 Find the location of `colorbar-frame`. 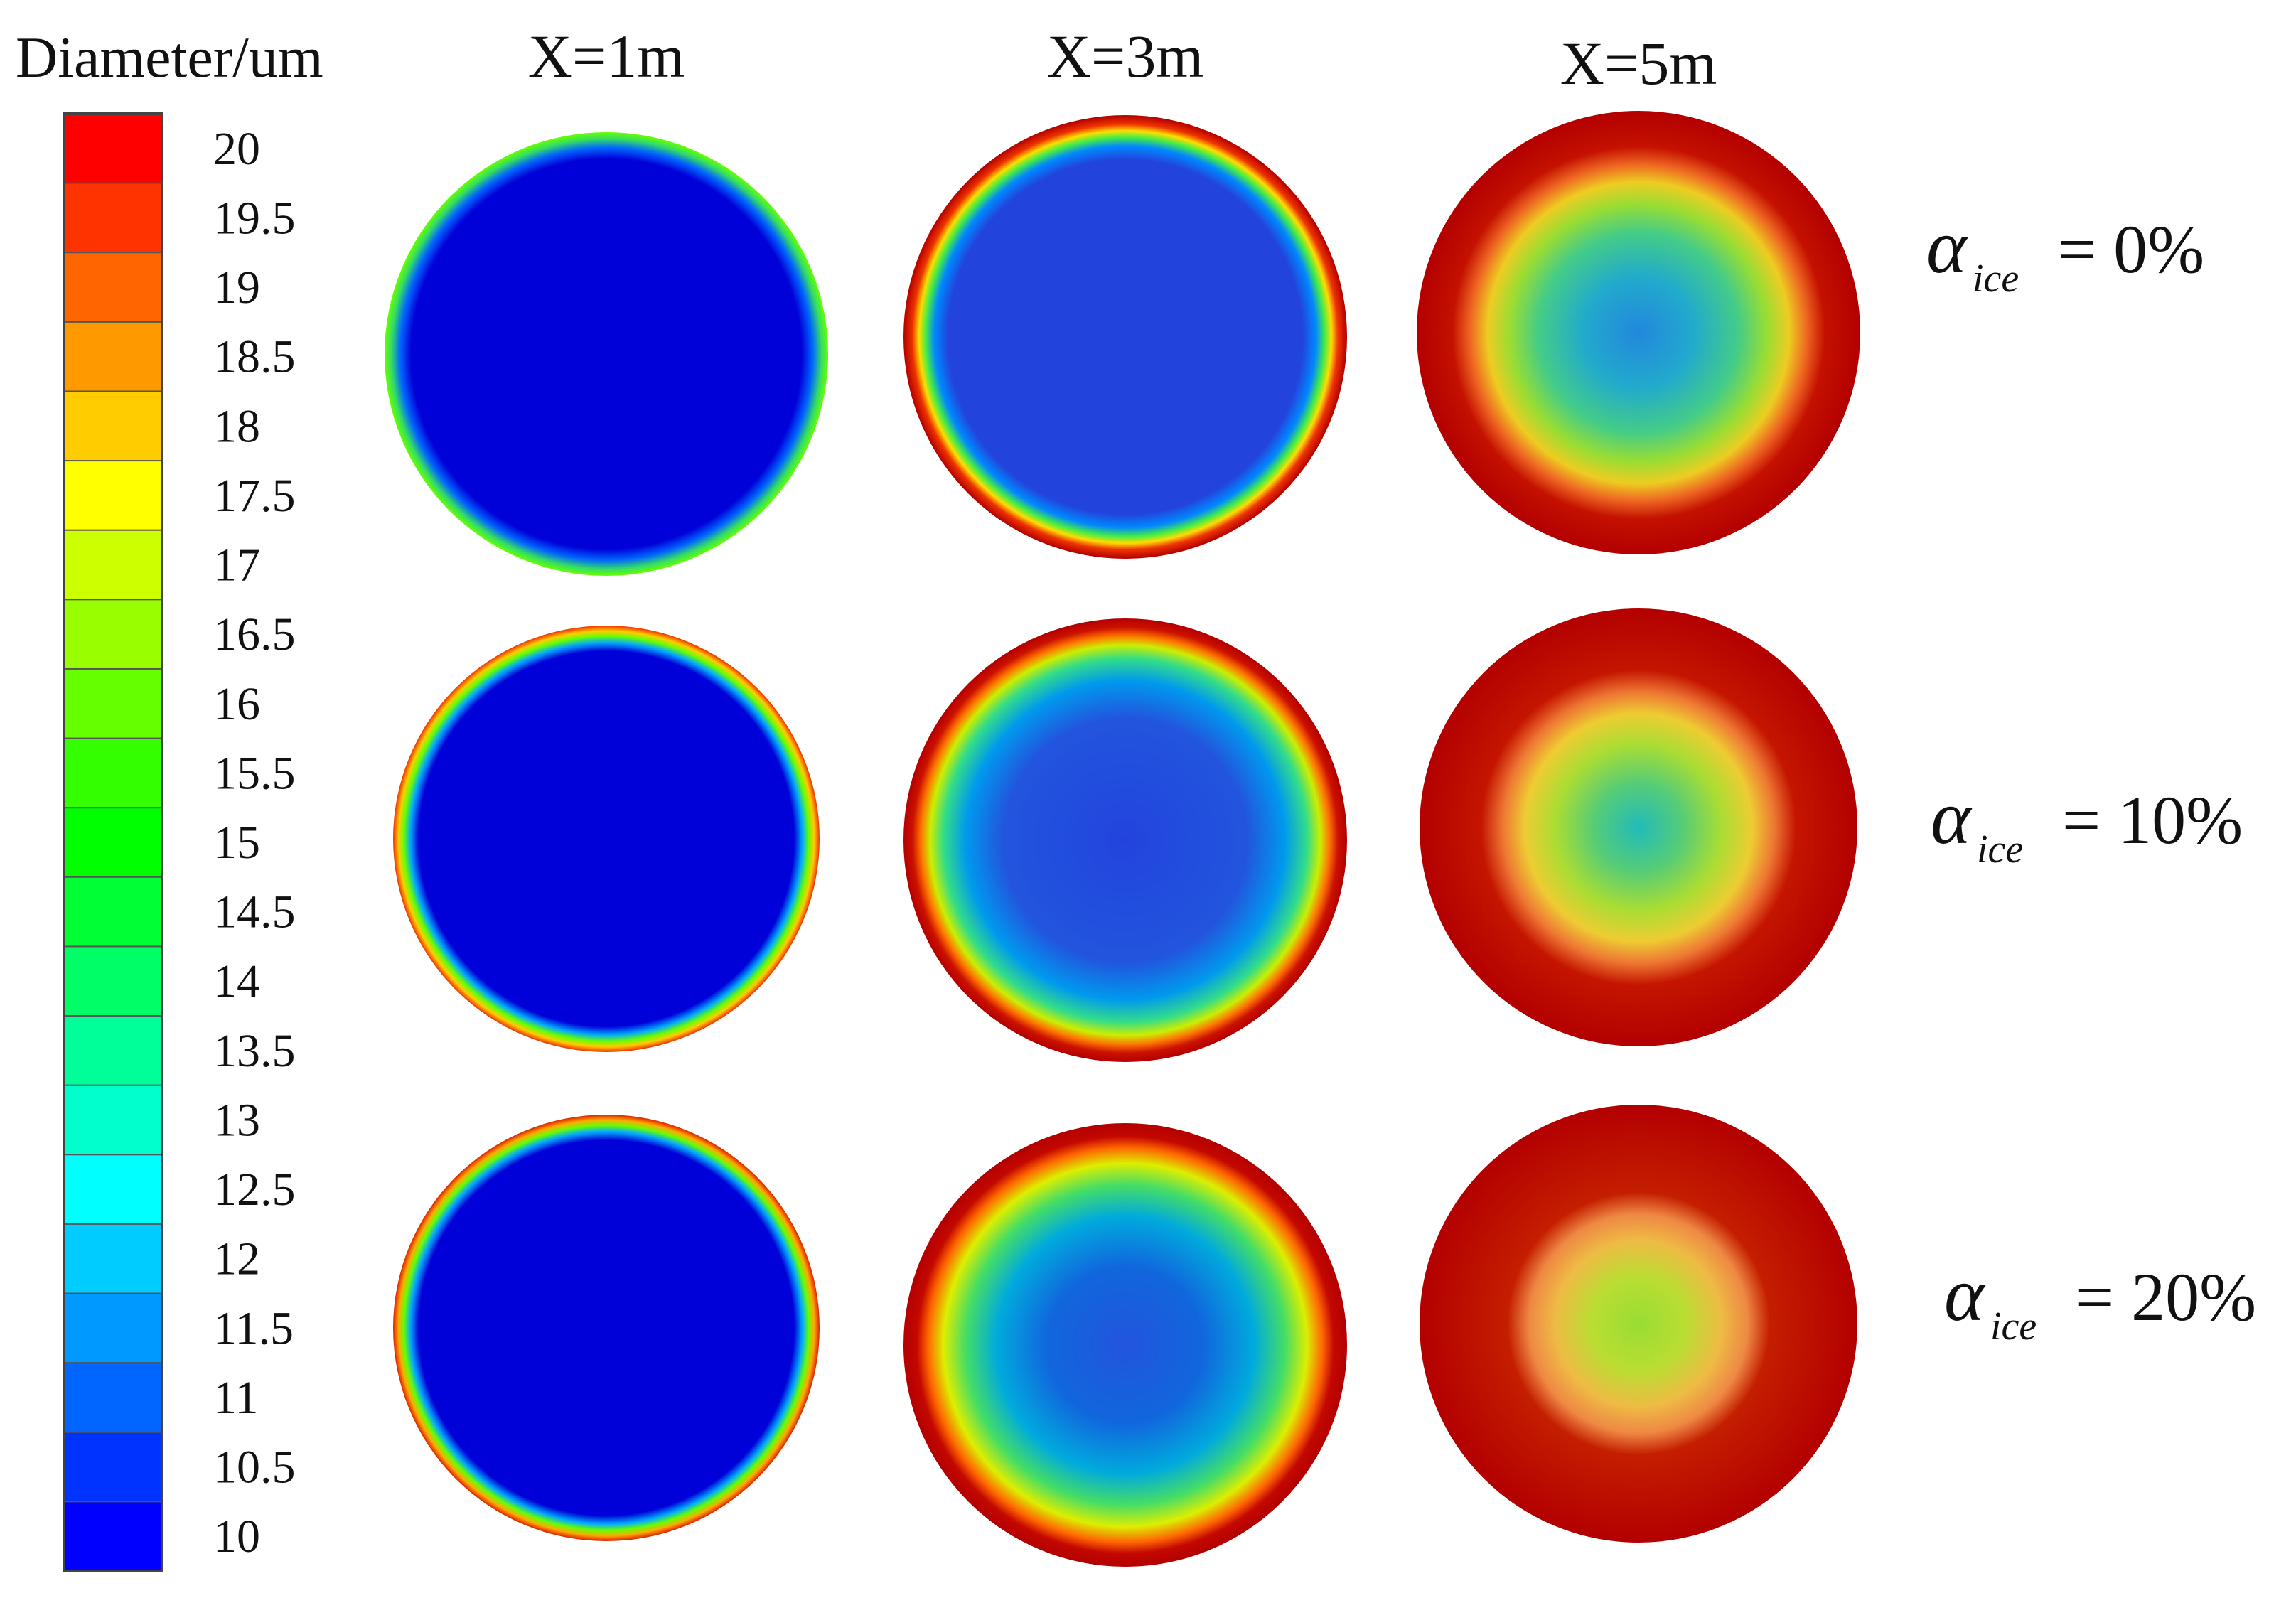

colorbar-frame is located at coordinates (113, 842).